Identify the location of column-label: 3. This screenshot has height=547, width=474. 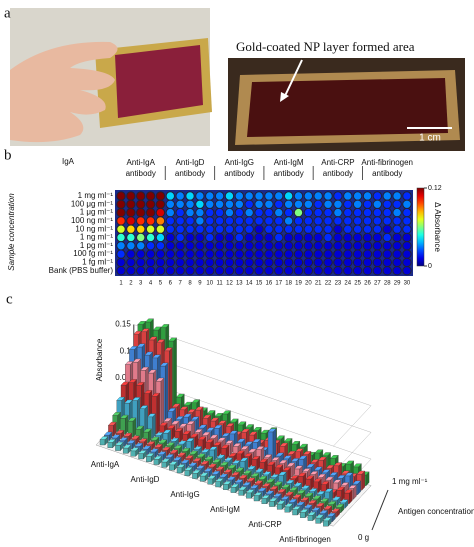
(141, 284).